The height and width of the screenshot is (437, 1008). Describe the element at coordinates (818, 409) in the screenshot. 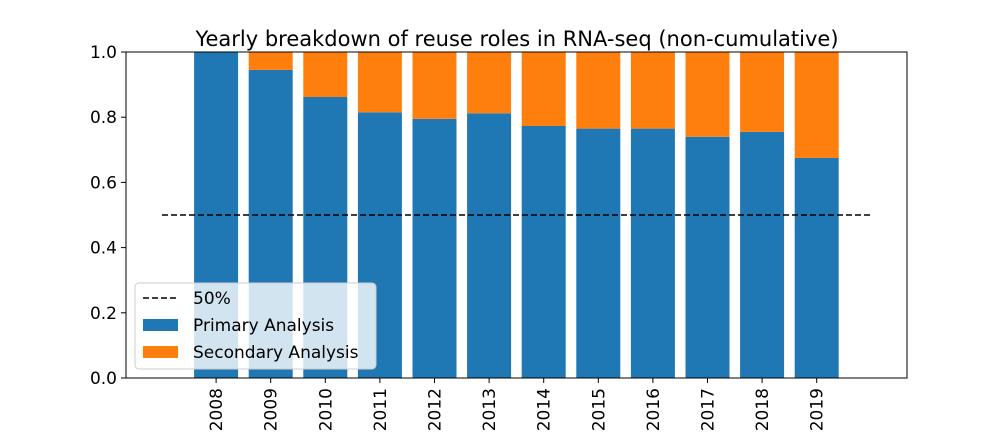

I see `x-tick-label-2019: 2019` at that location.